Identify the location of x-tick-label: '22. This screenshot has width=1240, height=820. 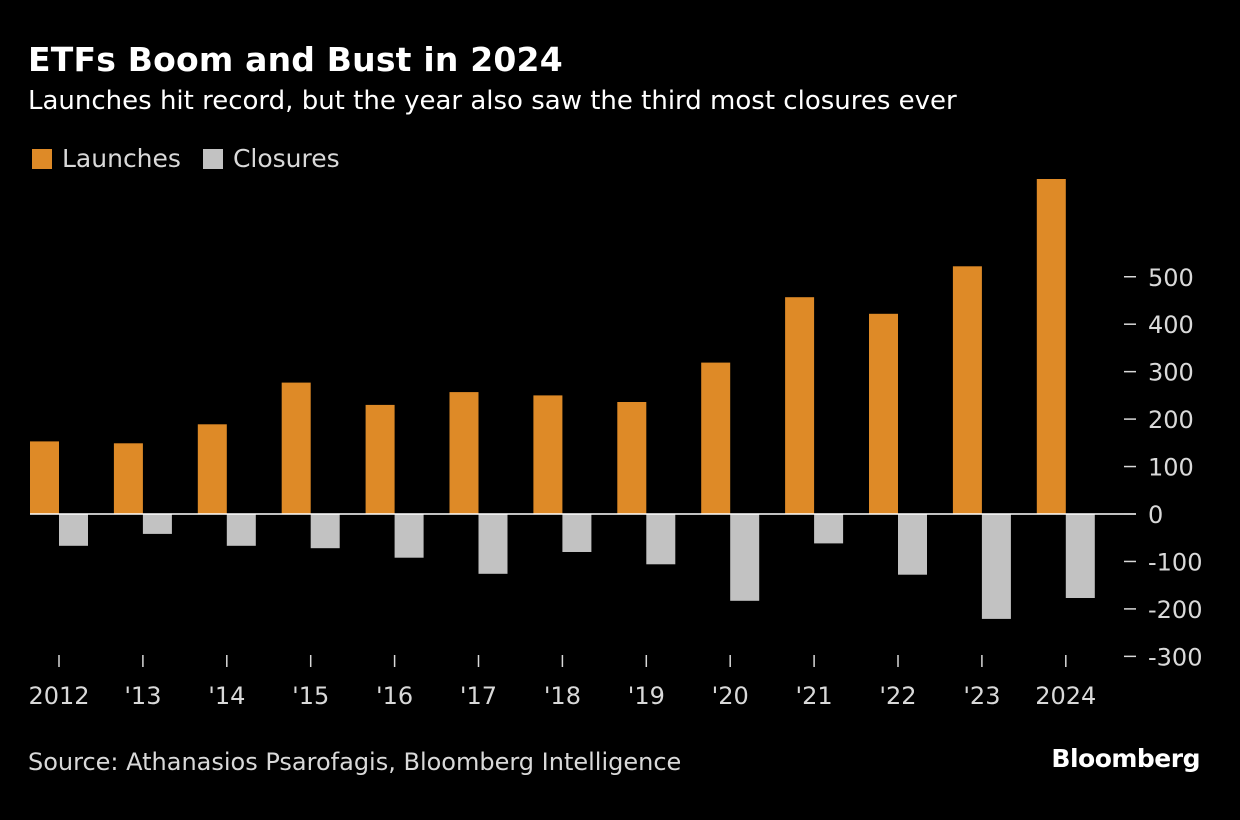
(897, 696).